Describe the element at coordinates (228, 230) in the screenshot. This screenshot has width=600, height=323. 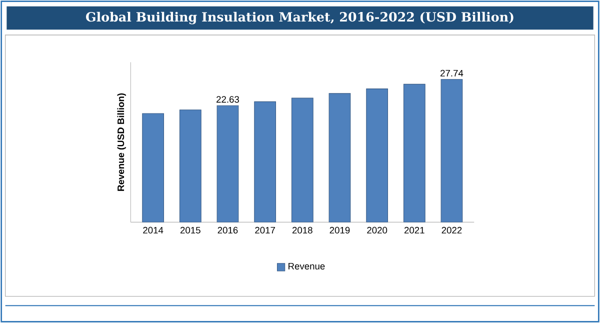
I see `x-tick-label: 2016` at that location.